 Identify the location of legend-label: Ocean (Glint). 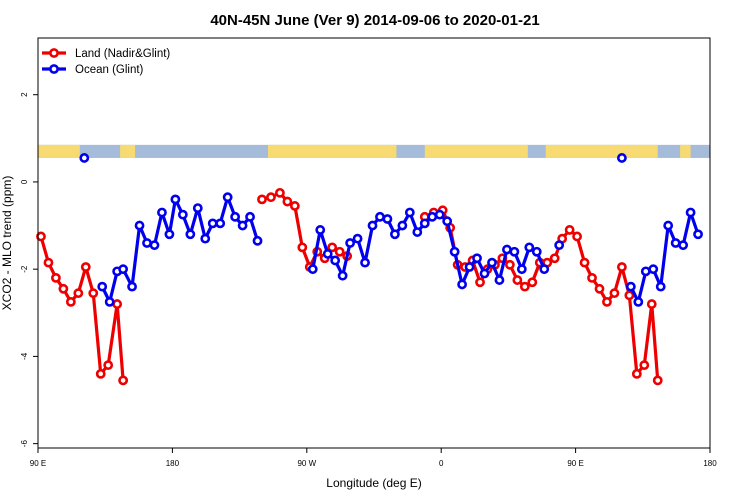
(109, 70).